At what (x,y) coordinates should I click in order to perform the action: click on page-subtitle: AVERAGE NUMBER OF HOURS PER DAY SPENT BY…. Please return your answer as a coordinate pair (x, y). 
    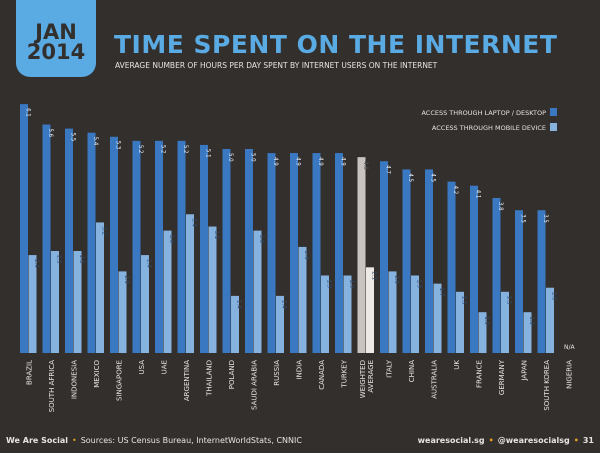
    Looking at the image, I should click on (276, 65).